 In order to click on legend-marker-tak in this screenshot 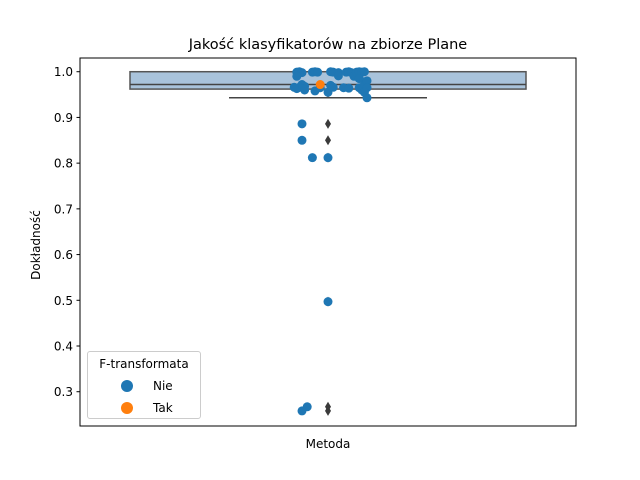, I will do `click(127, 408)`.